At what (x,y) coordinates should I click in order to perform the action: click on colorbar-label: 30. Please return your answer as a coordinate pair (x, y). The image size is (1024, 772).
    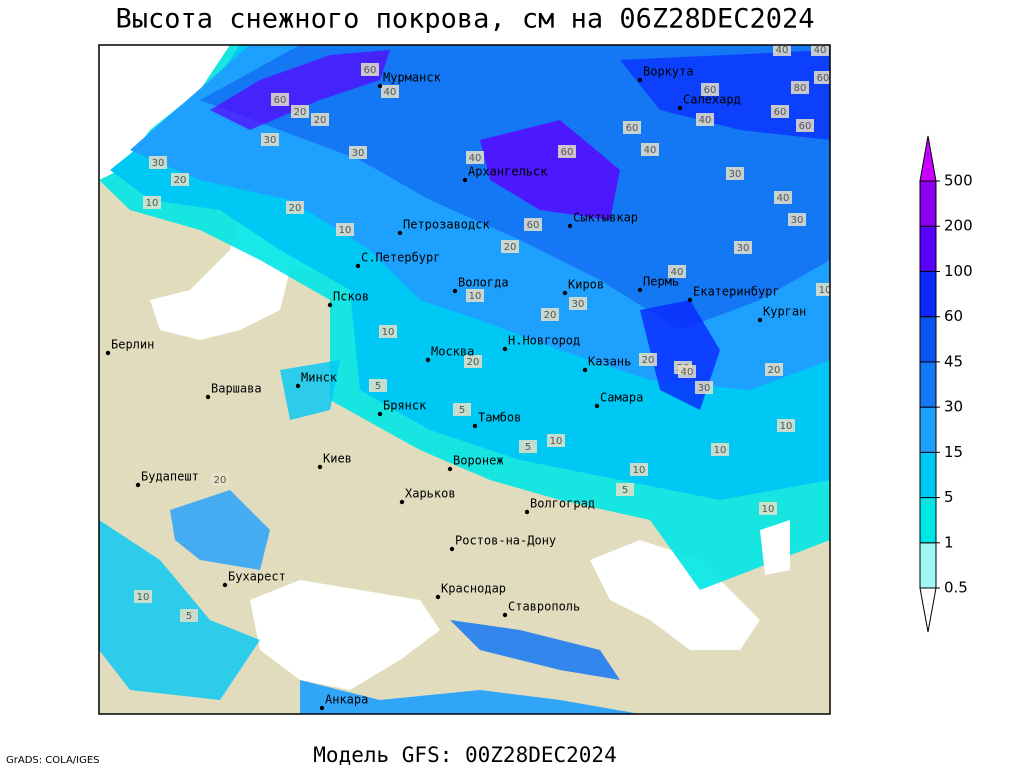
    Looking at the image, I should click on (953, 407).